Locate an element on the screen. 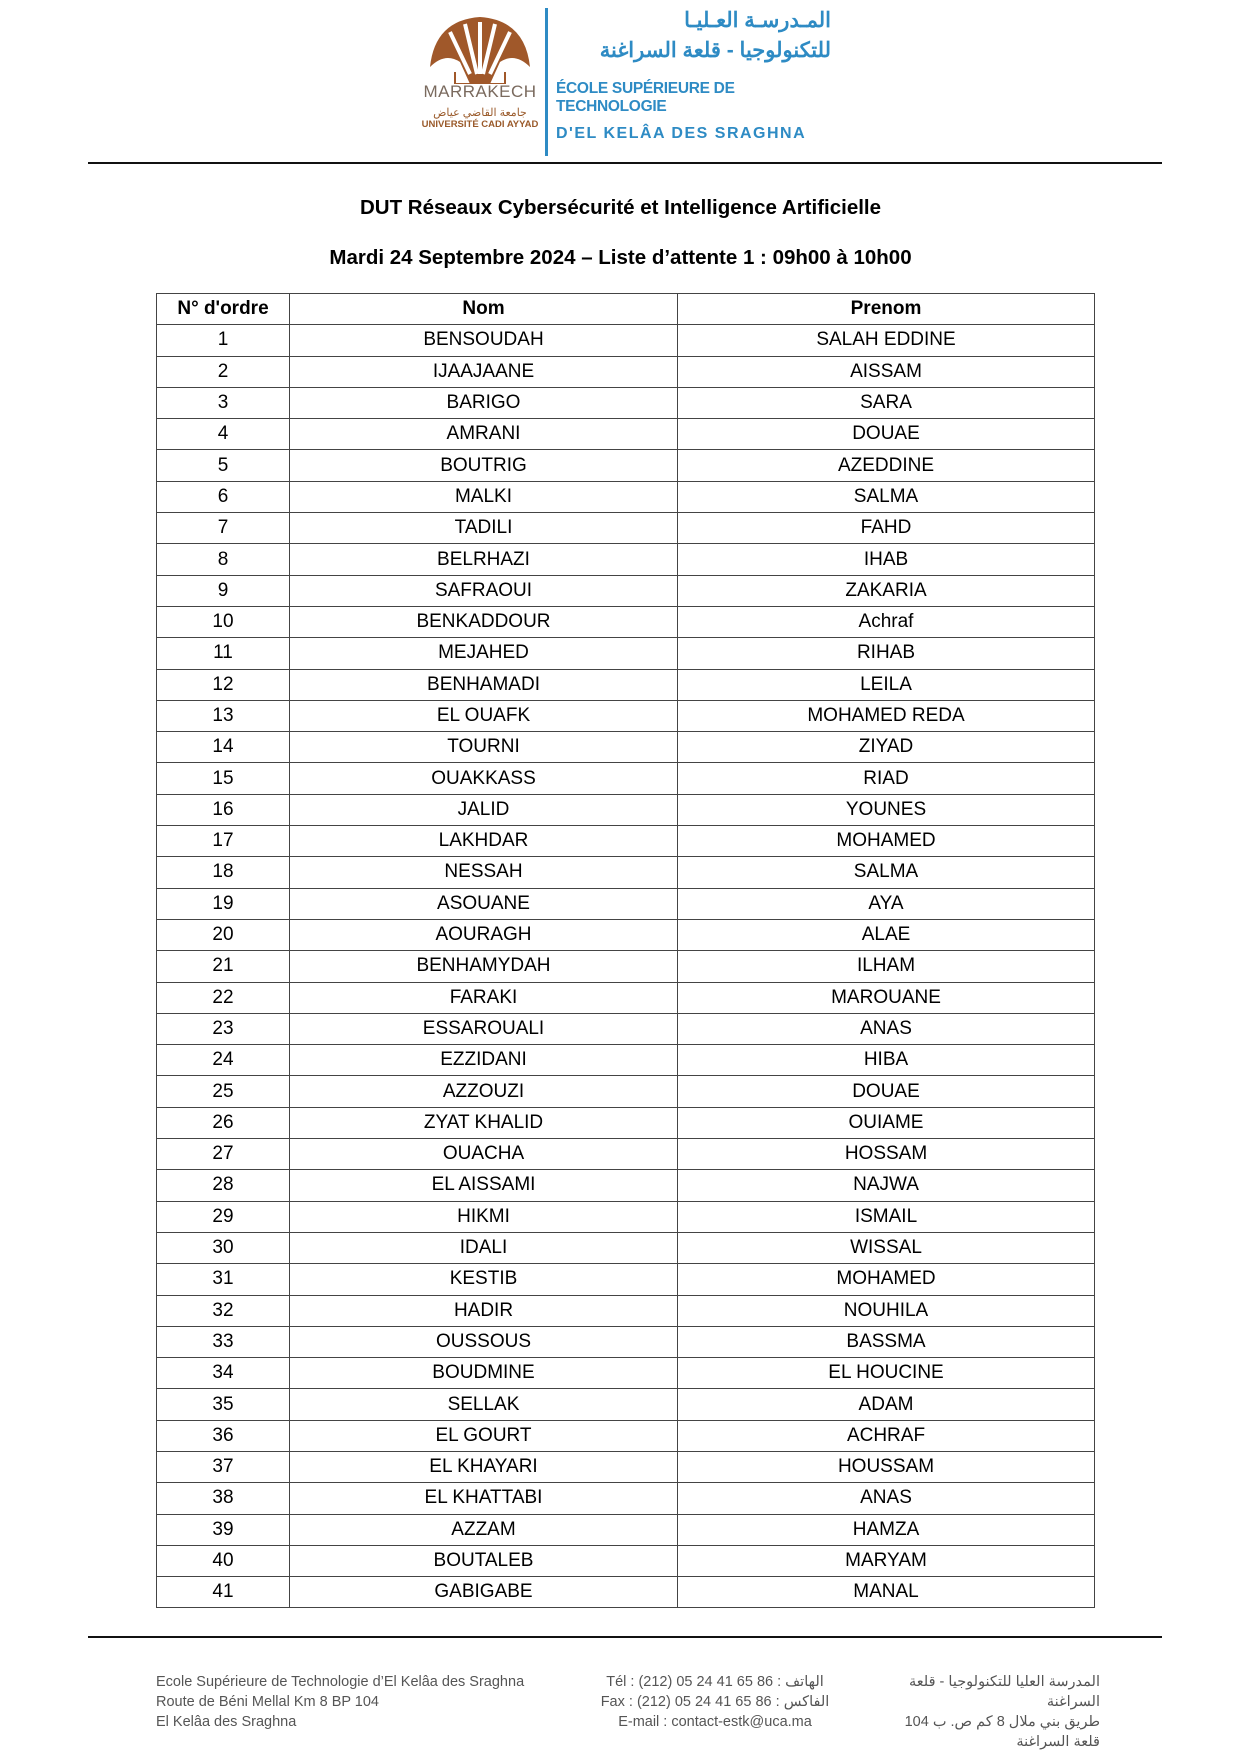 The height and width of the screenshot is (1755, 1241). cell-prenom: ZAKARIA is located at coordinates (886, 590).